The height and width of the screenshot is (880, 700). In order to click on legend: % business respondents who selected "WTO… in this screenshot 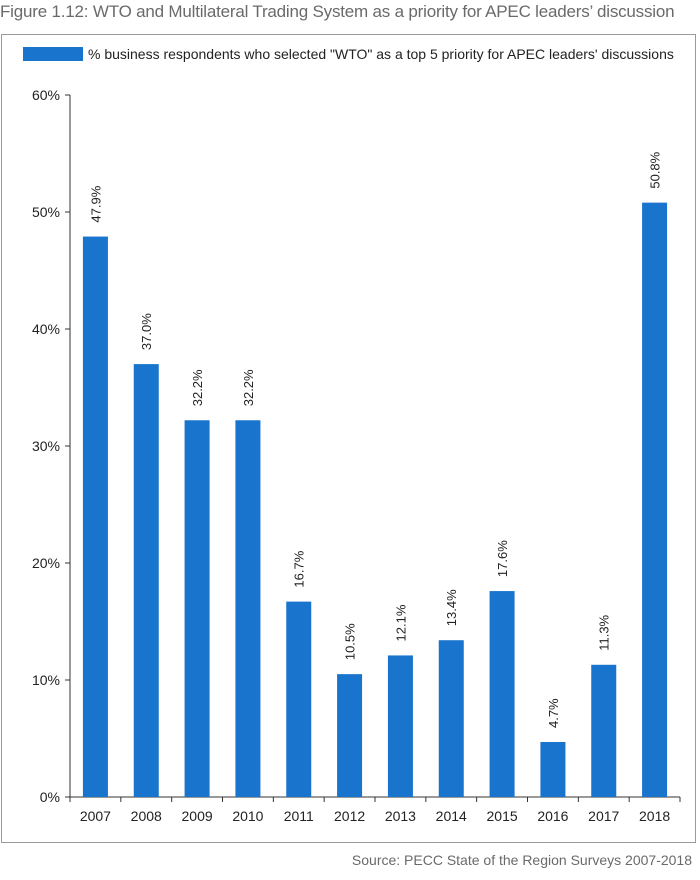, I will do `click(348, 54)`.